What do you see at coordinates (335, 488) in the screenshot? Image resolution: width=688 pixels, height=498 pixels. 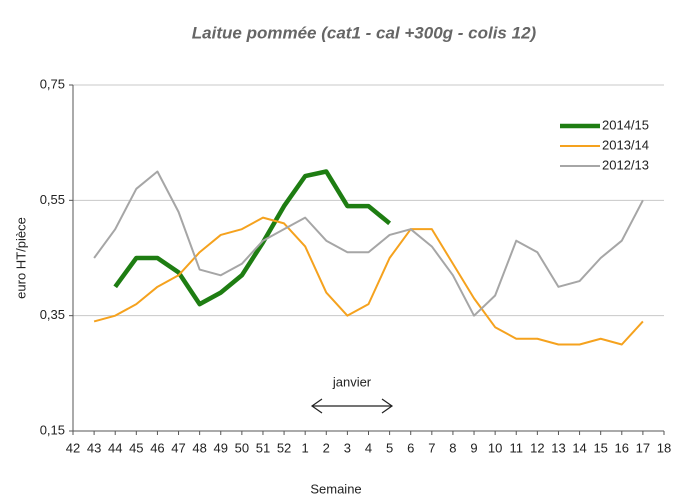 I see `x-axis-label: Semaine` at bounding box center [335, 488].